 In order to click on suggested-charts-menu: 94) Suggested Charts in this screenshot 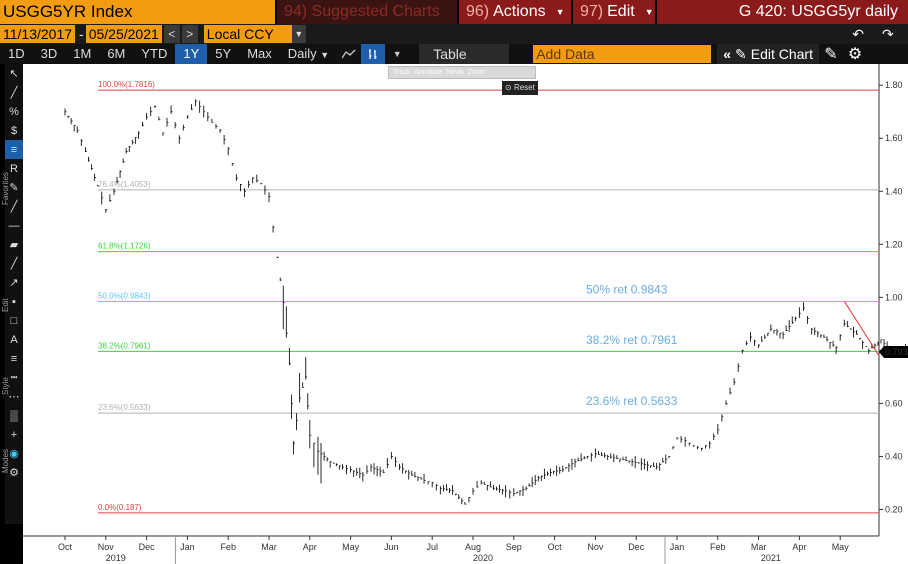, I will do `click(368, 12)`.